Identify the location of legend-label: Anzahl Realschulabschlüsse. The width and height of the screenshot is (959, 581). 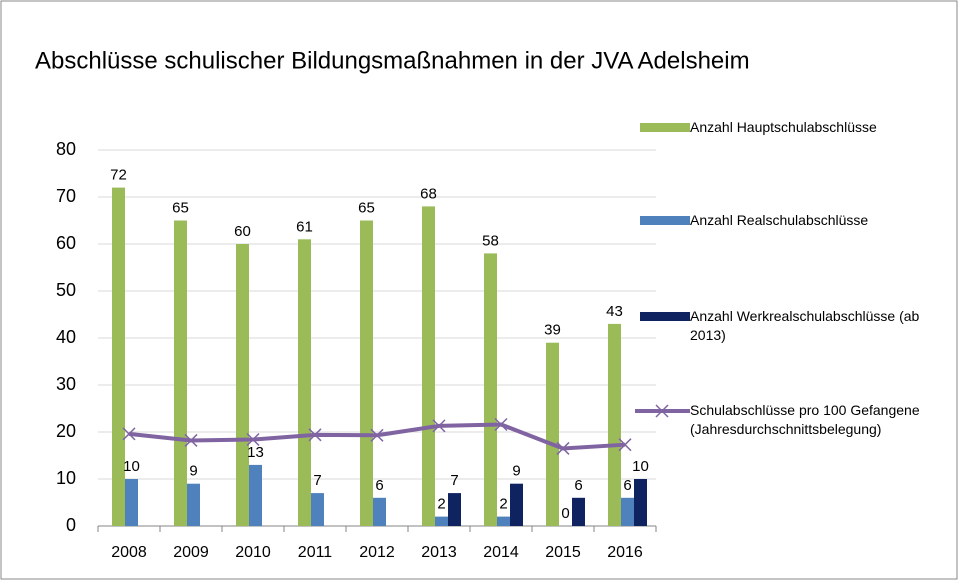
(779, 220).